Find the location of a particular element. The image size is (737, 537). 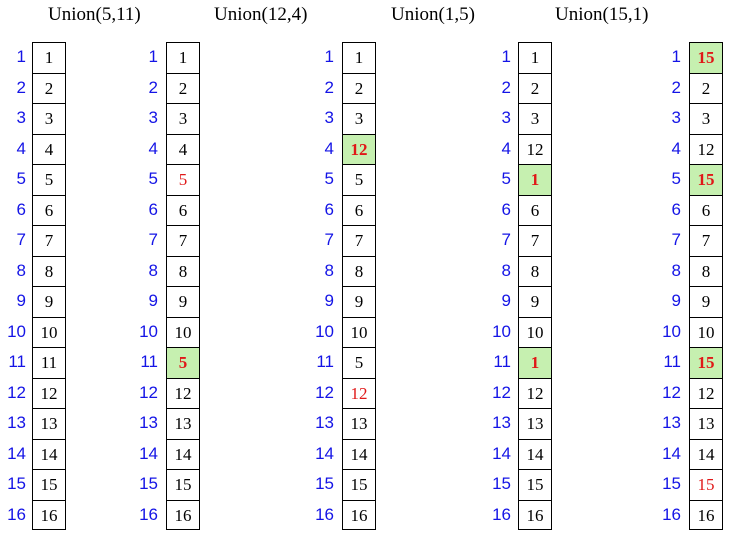

header-union-1-5: Union(1,5) is located at coordinates (433, 14).